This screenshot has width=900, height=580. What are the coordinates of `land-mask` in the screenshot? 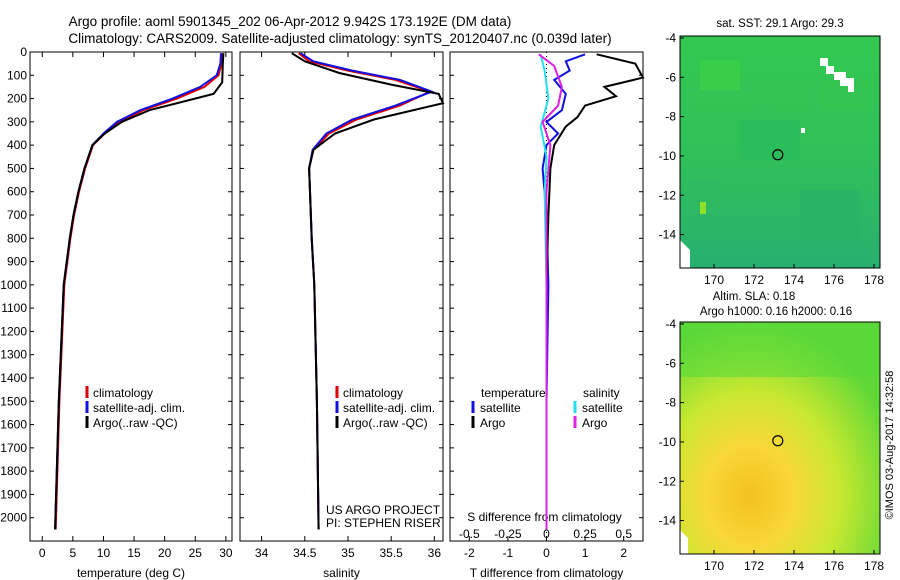 It's located at (684, 542).